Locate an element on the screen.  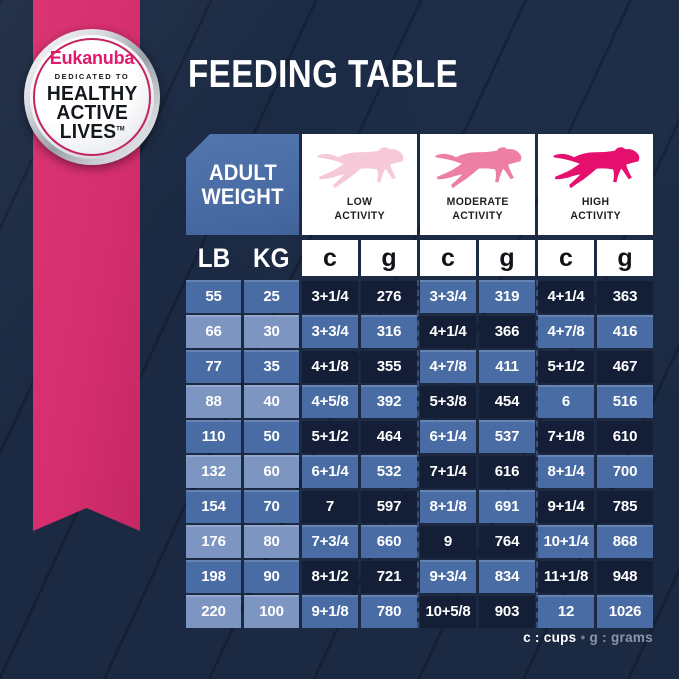
amount-cell: 416 is located at coordinates (625, 331).